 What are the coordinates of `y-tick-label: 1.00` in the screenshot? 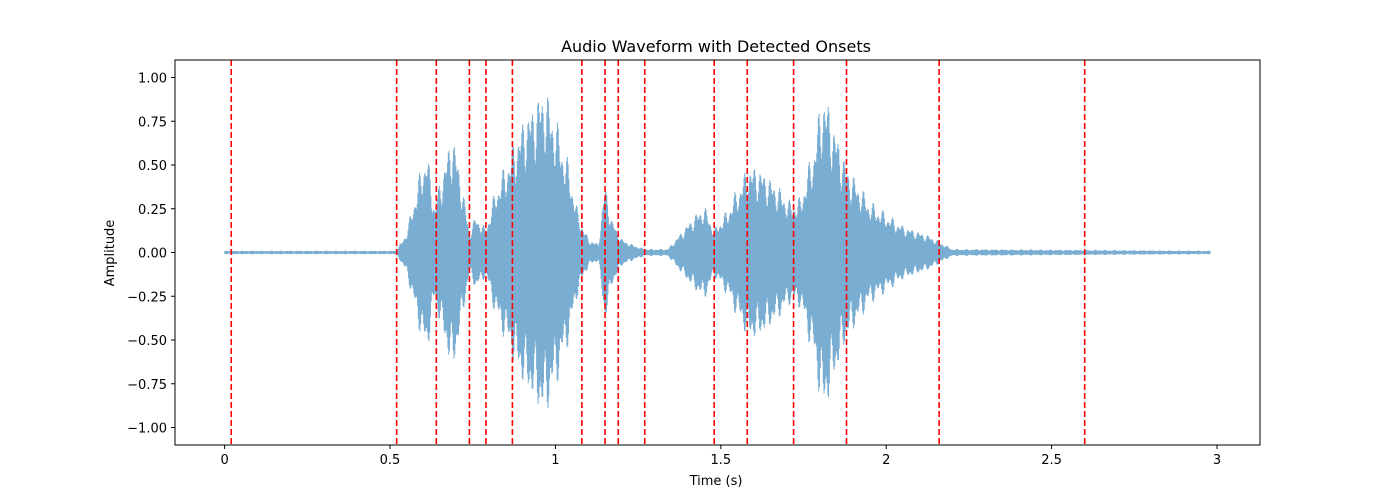 It's located at (152, 79).